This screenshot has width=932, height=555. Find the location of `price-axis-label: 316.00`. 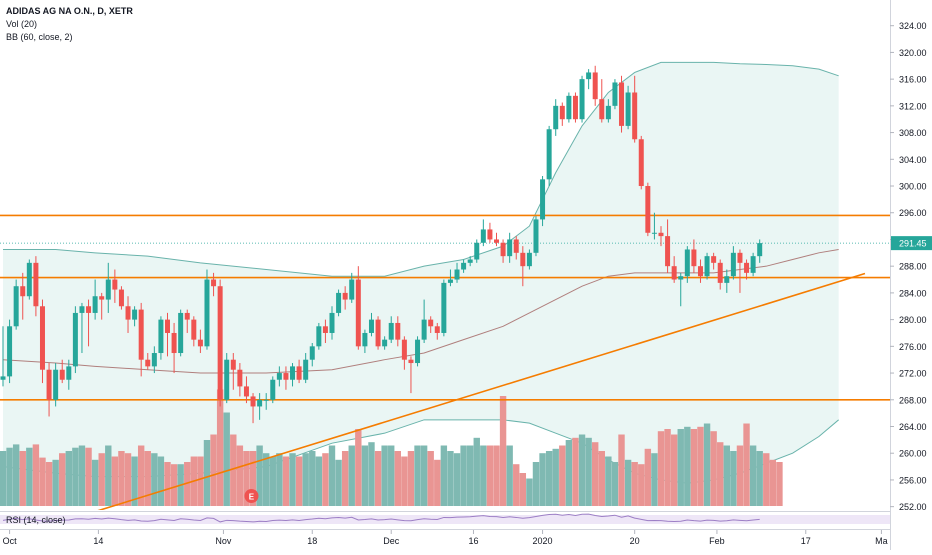

price-axis-label: 316.00 is located at coordinates (913, 80).